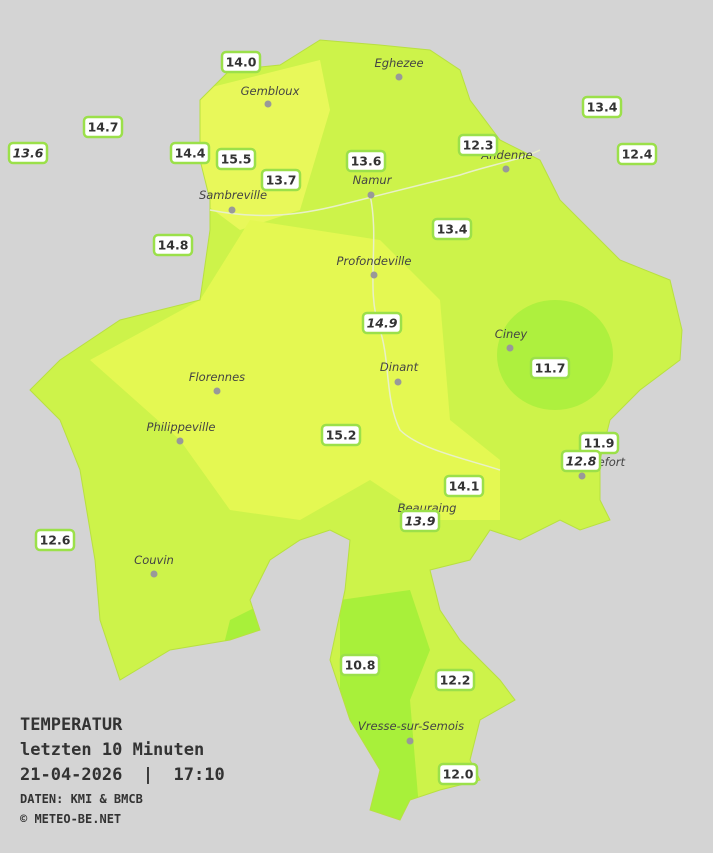 The width and height of the screenshot is (713, 853). I want to click on station-value: 14.1, so click(464, 486).